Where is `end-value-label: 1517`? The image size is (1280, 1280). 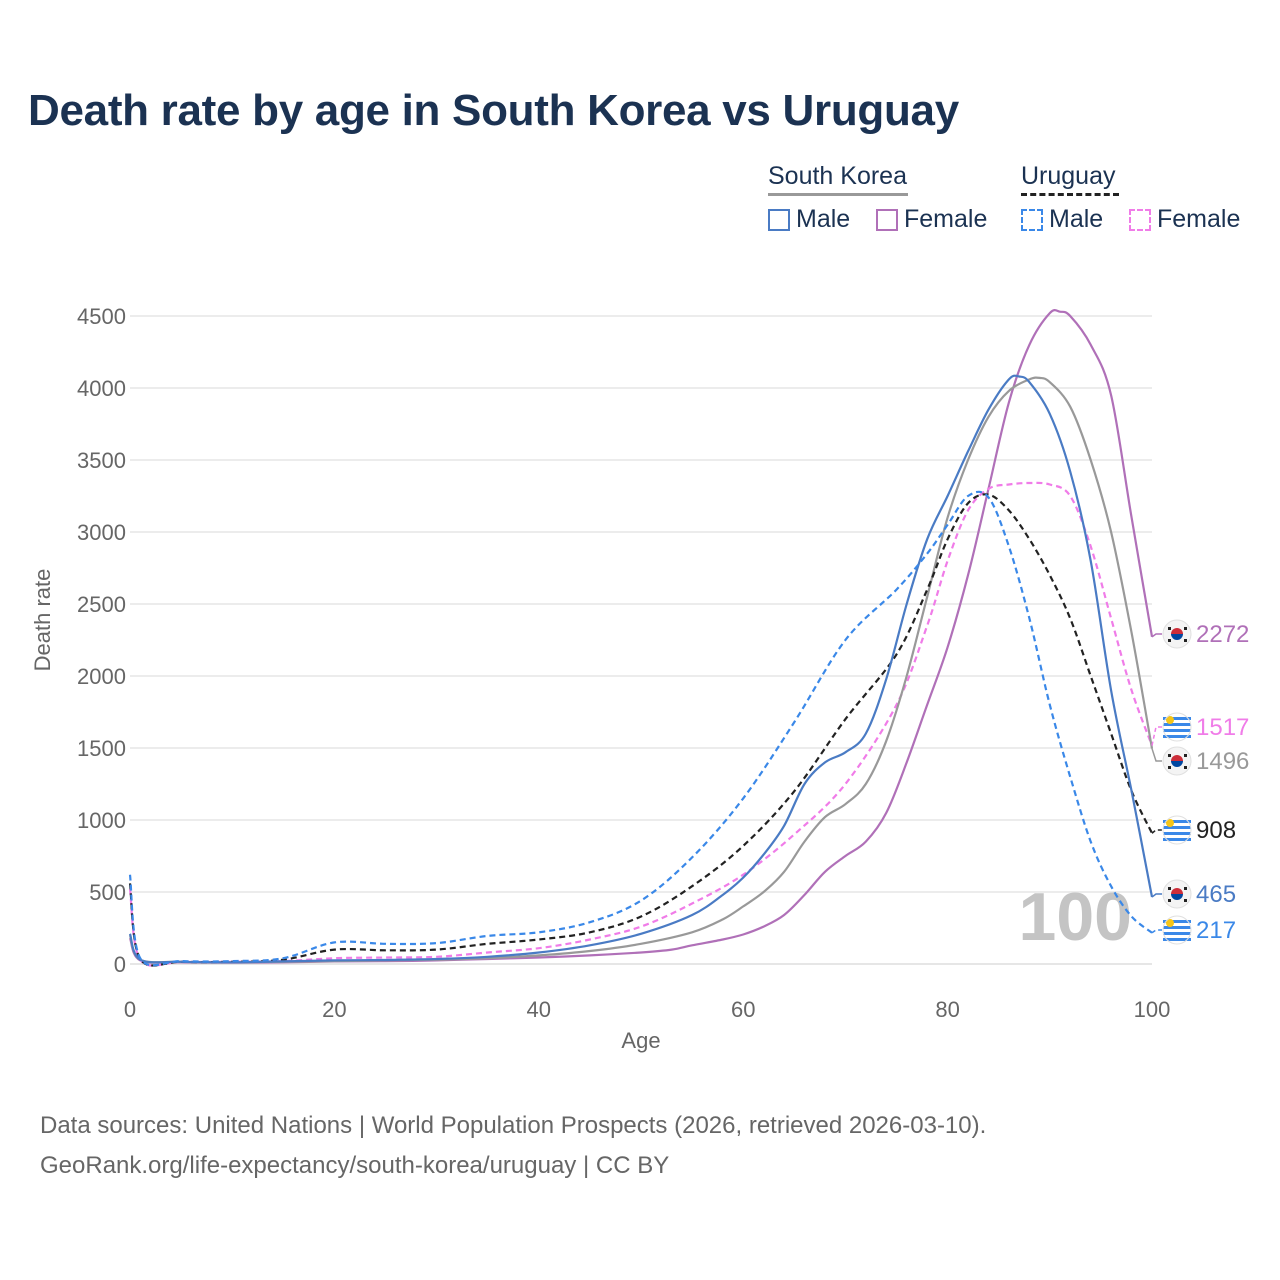 end-value-label: 1517 is located at coordinates (1222, 727).